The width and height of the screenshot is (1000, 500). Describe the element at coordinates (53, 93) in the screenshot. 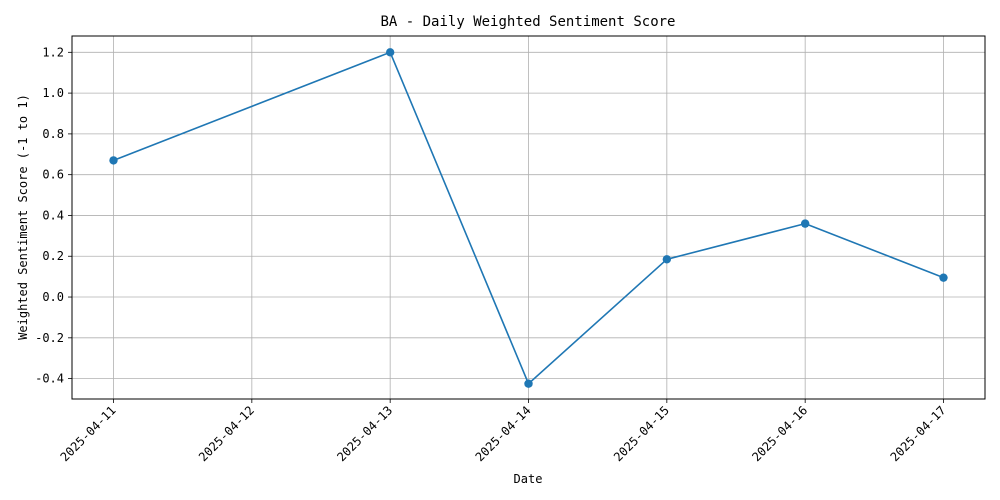

I see `y-tick-label: 1.0` at that location.